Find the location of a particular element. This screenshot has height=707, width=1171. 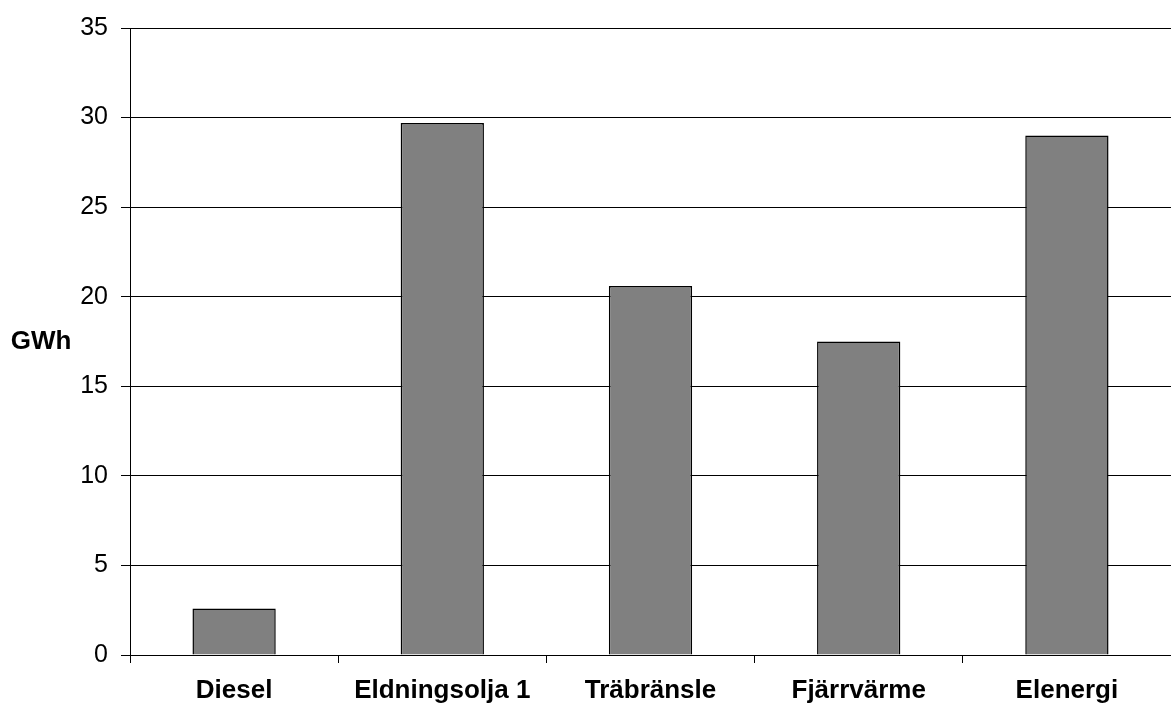

x-tick-label: Träbränsle is located at coordinates (650, 688).